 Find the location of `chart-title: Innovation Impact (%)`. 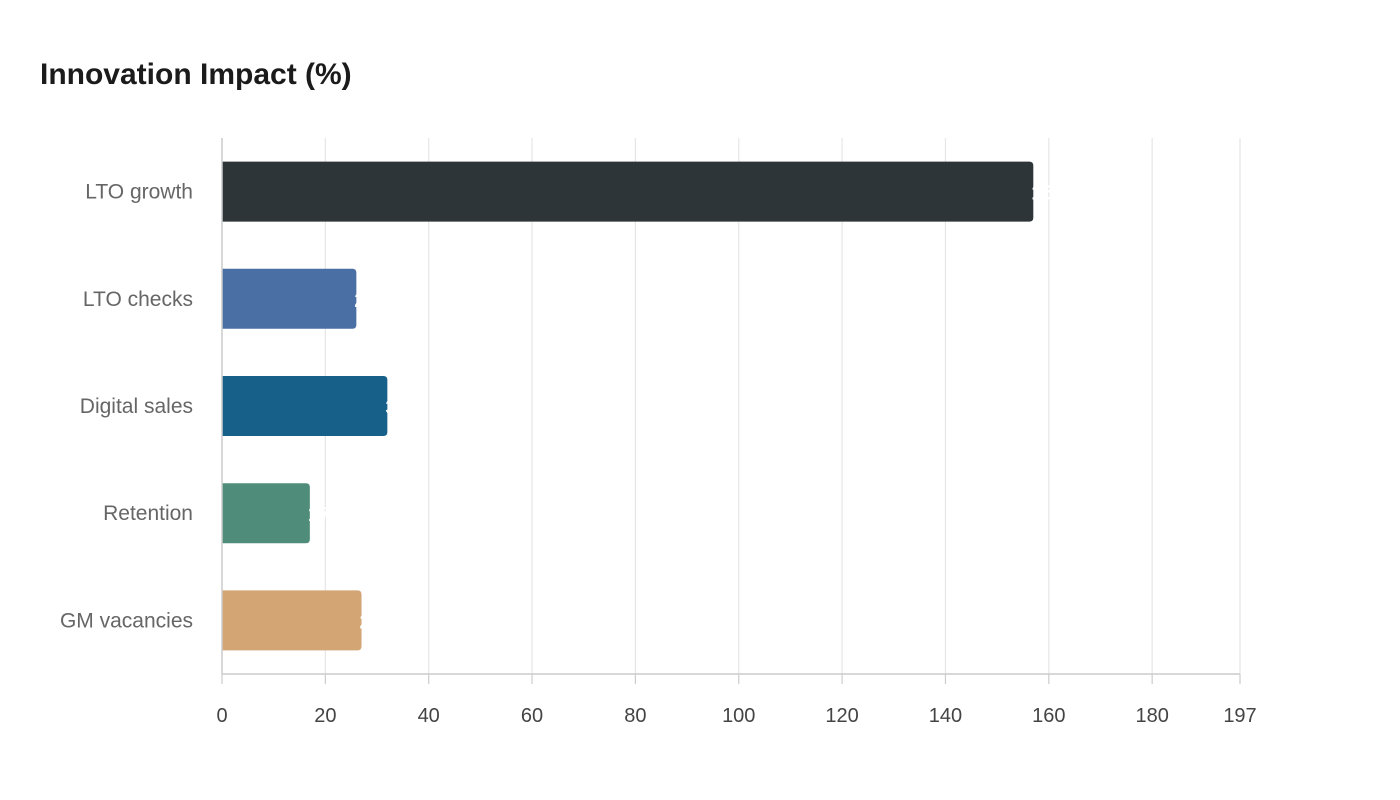

chart-title: Innovation Impact (%) is located at coordinates (196, 74).